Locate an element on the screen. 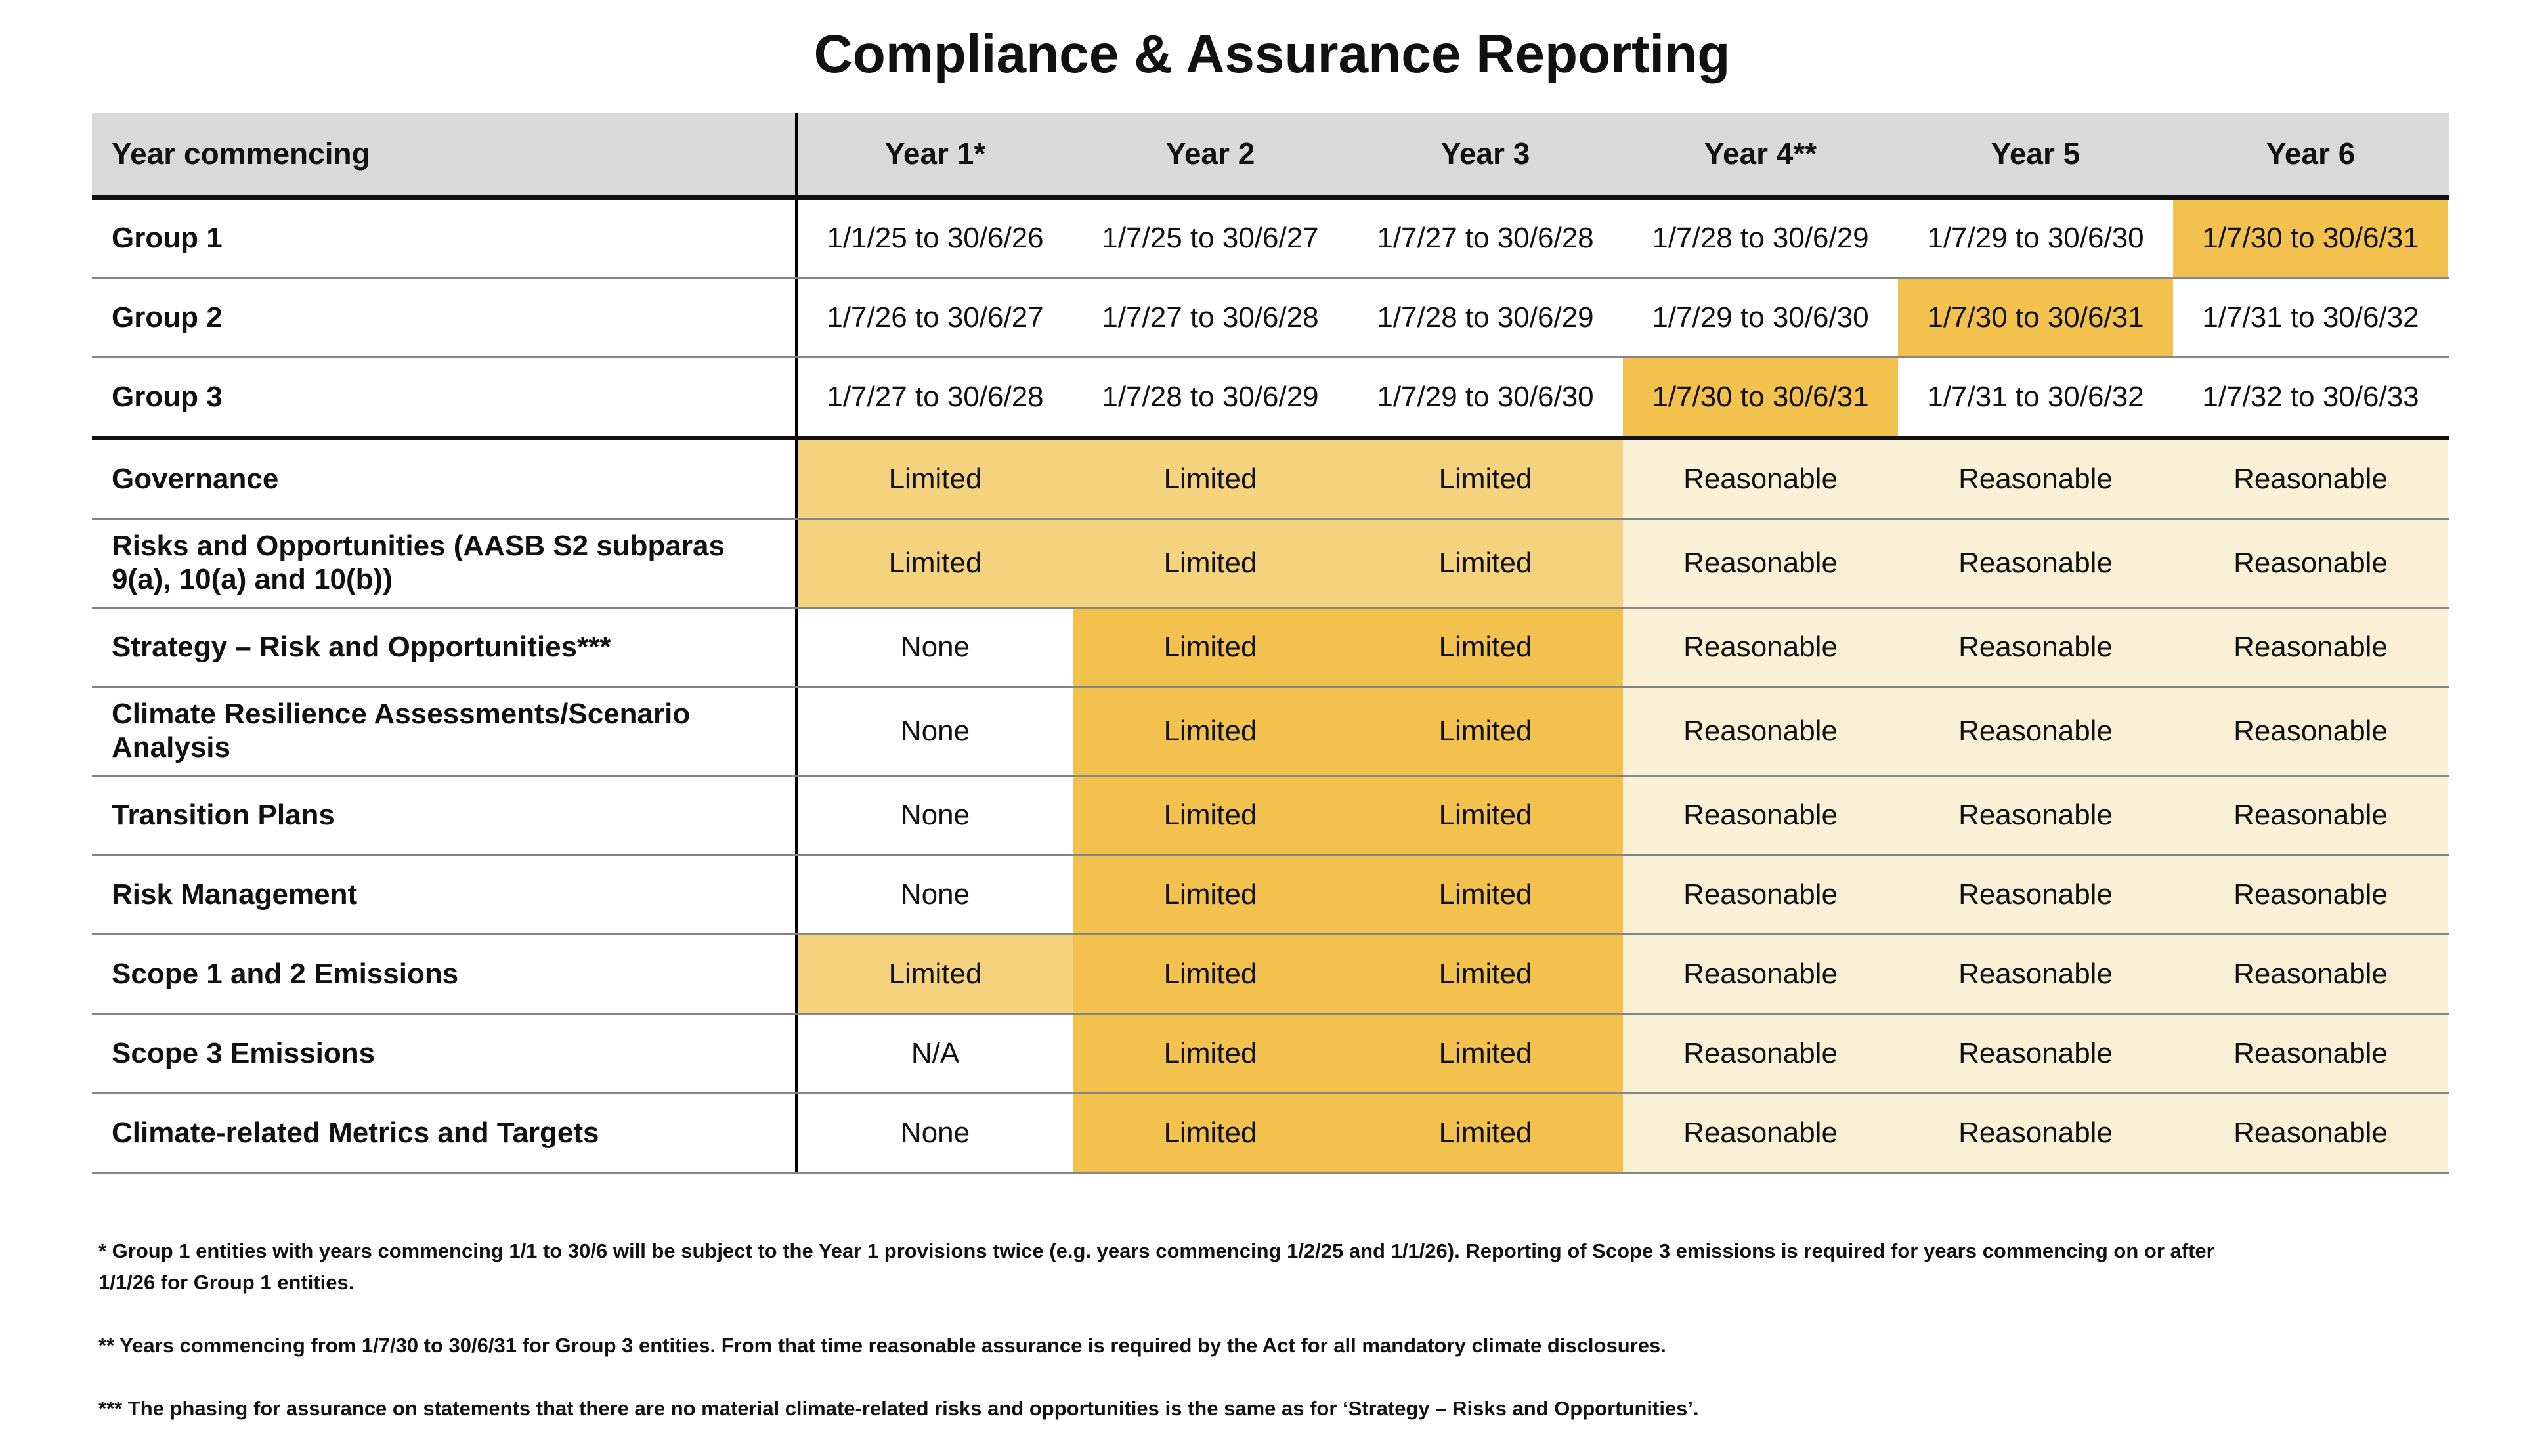 This screenshot has width=2544, height=1456. assurance-cell: N/A is located at coordinates (936, 1053).